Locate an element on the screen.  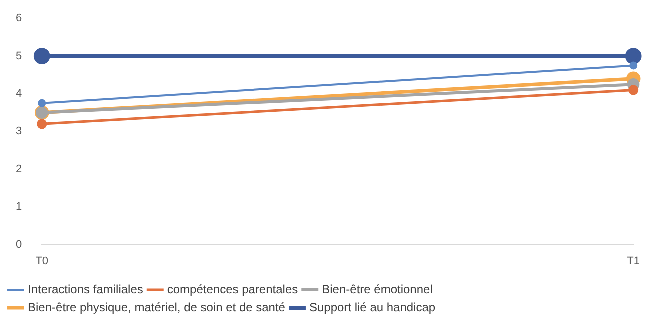
legend-label: Bien-être émotionnel is located at coordinates (377, 289).